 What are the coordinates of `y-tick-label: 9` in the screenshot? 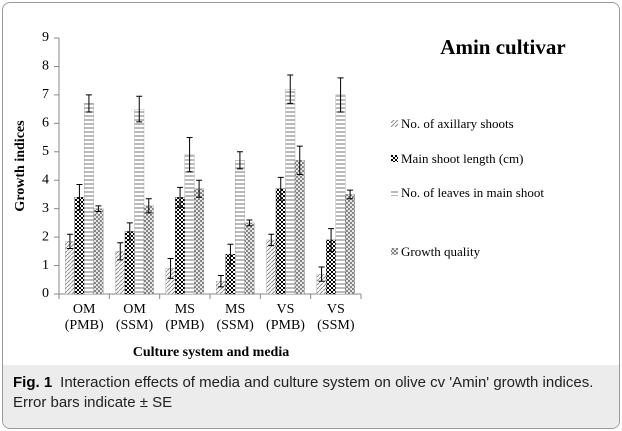 It's located at (45, 37).